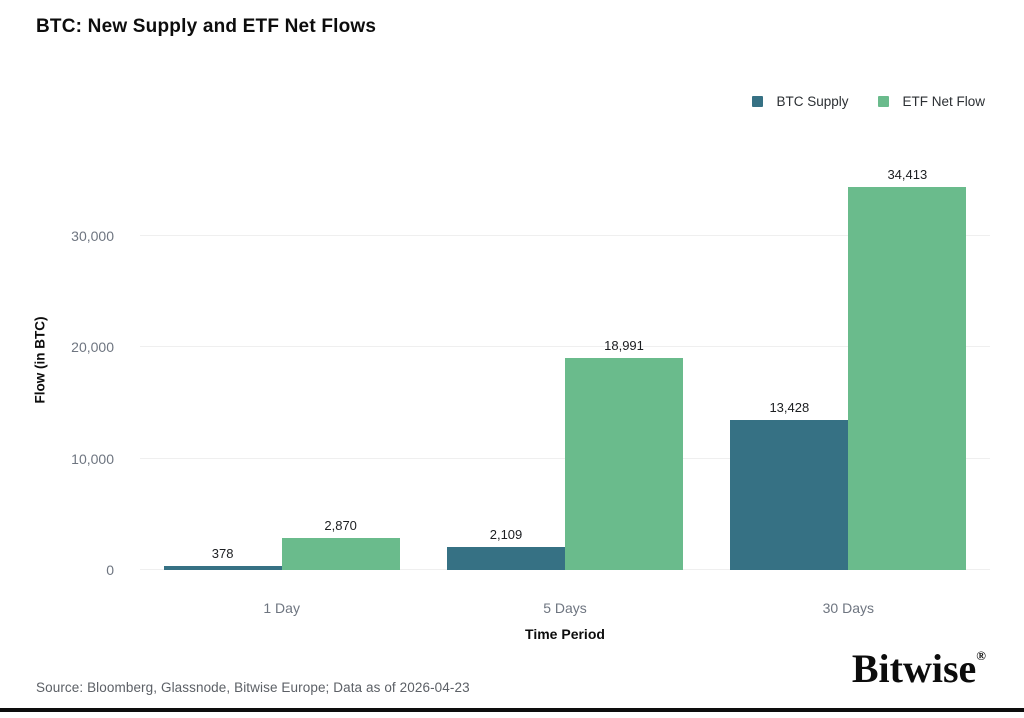  Describe the element at coordinates (92, 458) in the screenshot. I see `y-tick-label: 10,000` at that location.